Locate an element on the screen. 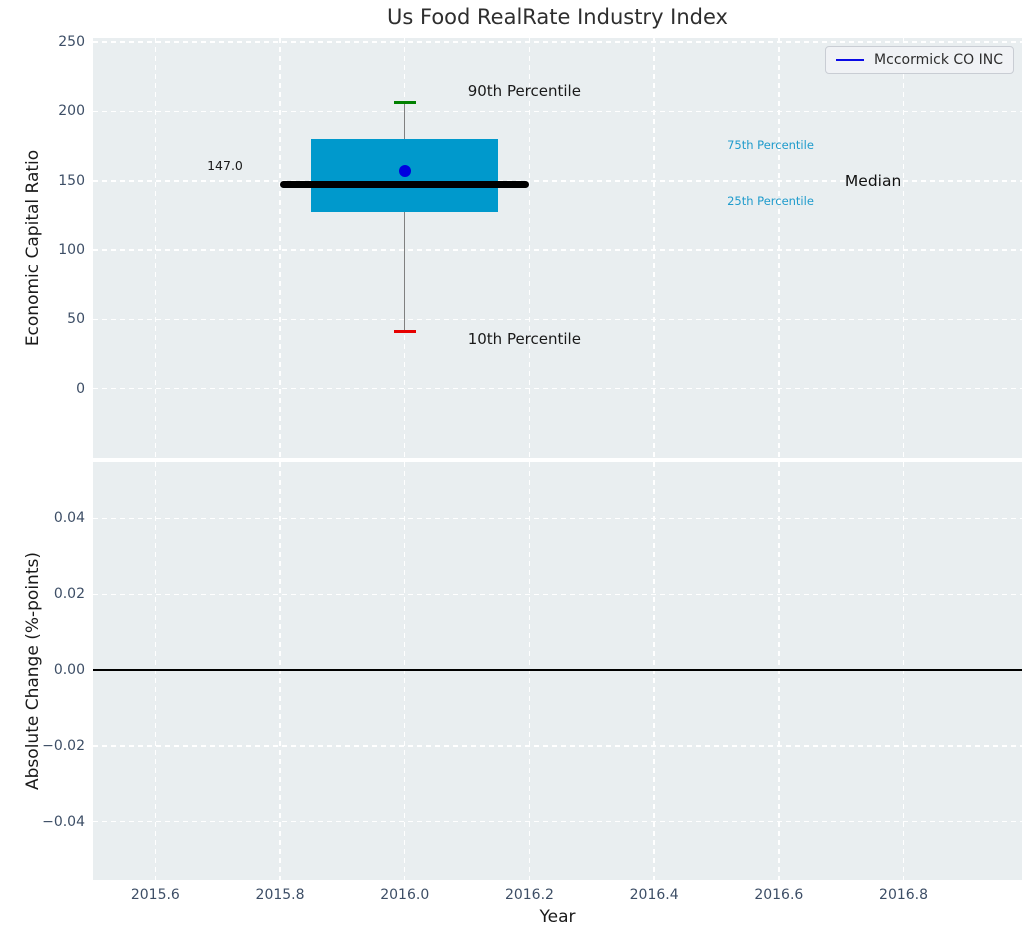  y-tick-label: 50 is located at coordinates (76, 319).